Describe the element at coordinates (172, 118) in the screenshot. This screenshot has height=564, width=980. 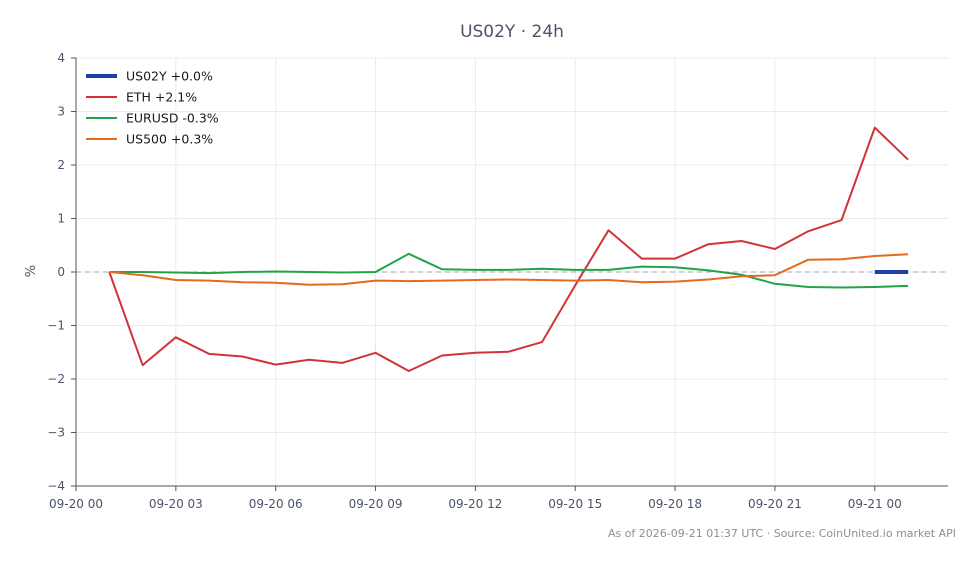
I see `legend-label-eurusd: EURUSD -0.3%` at that location.